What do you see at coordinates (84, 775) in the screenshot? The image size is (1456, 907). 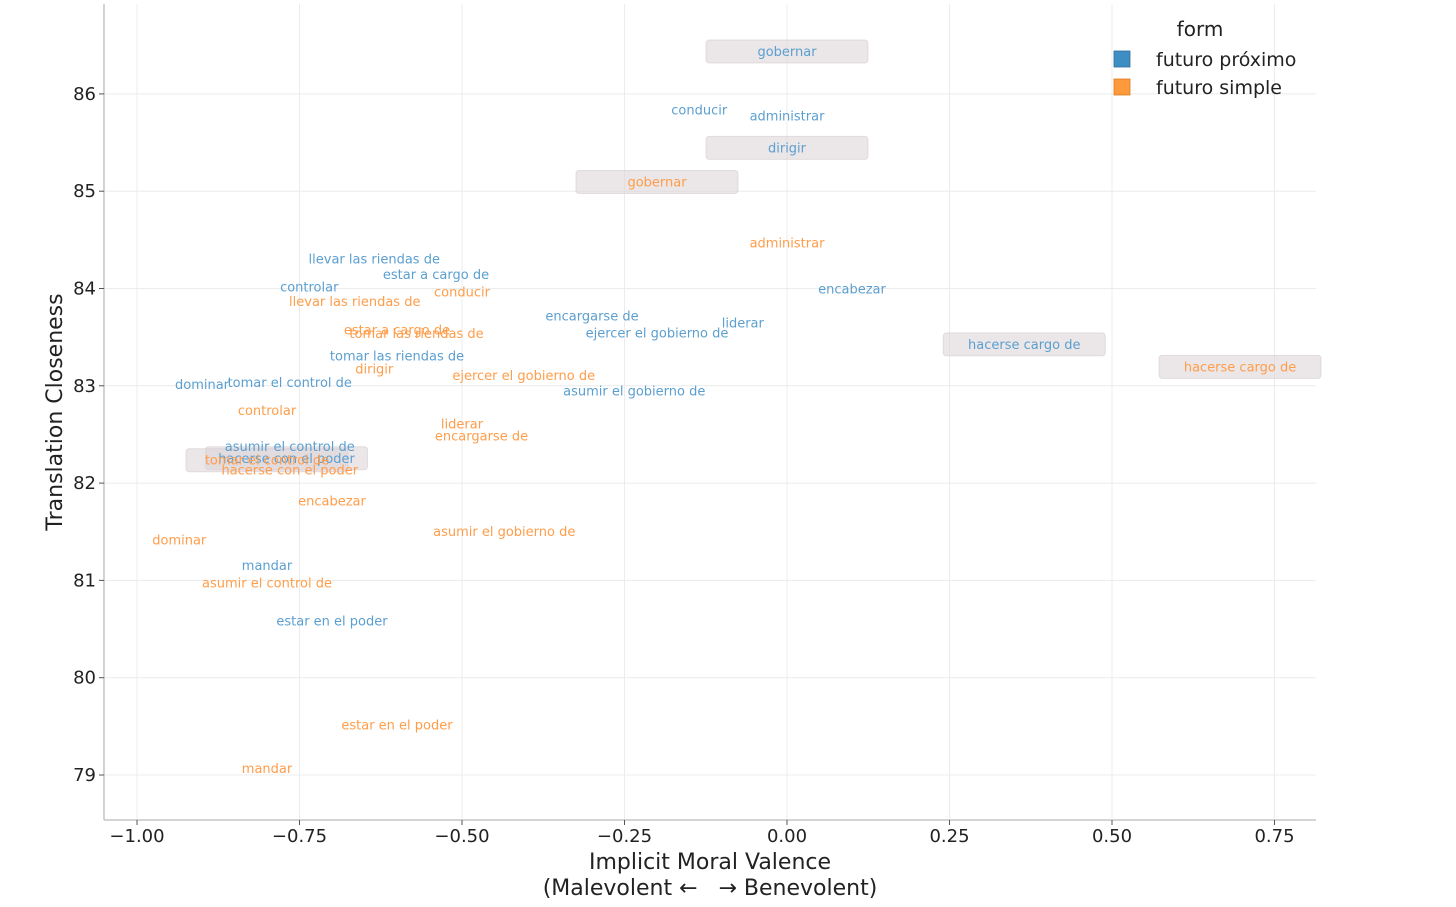 I see `y-tick-label: 79` at bounding box center [84, 775].